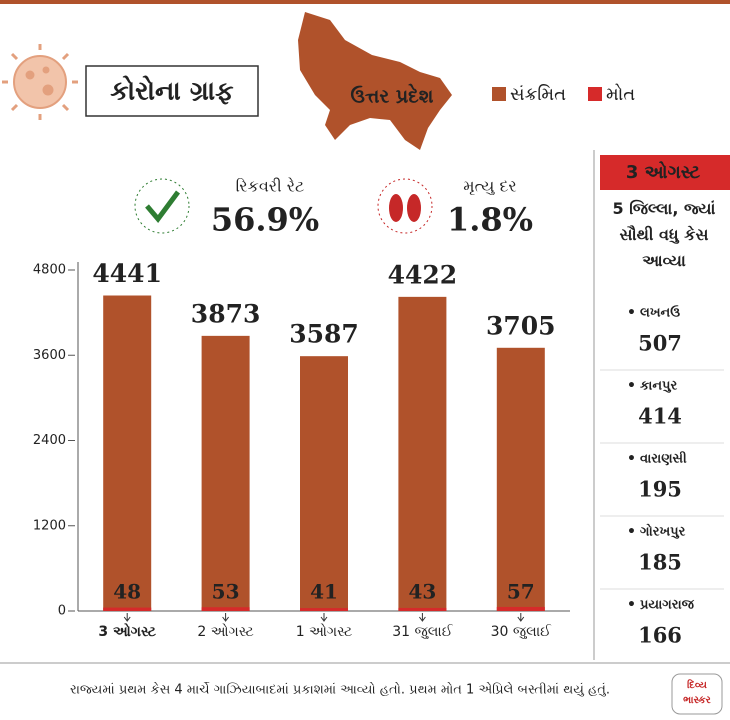  I want to click on x-tick-label: 1 ઓગસ્ટ, so click(324, 631).